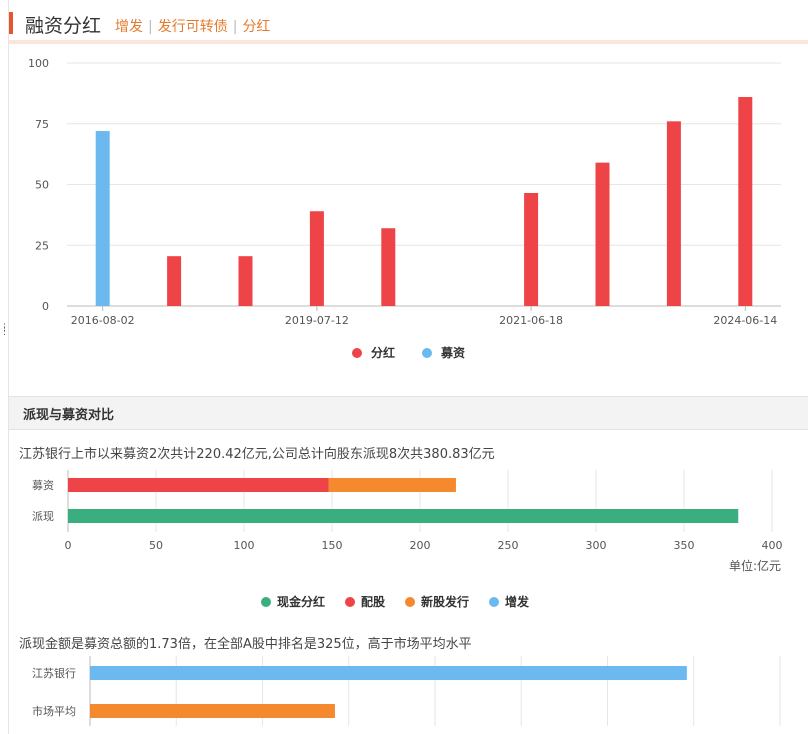 The height and width of the screenshot is (734, 808). What do you see at coordinates (596, 545) in the screenshot?
I see `x-tick-label: 300` at bounding box center [596, 545].